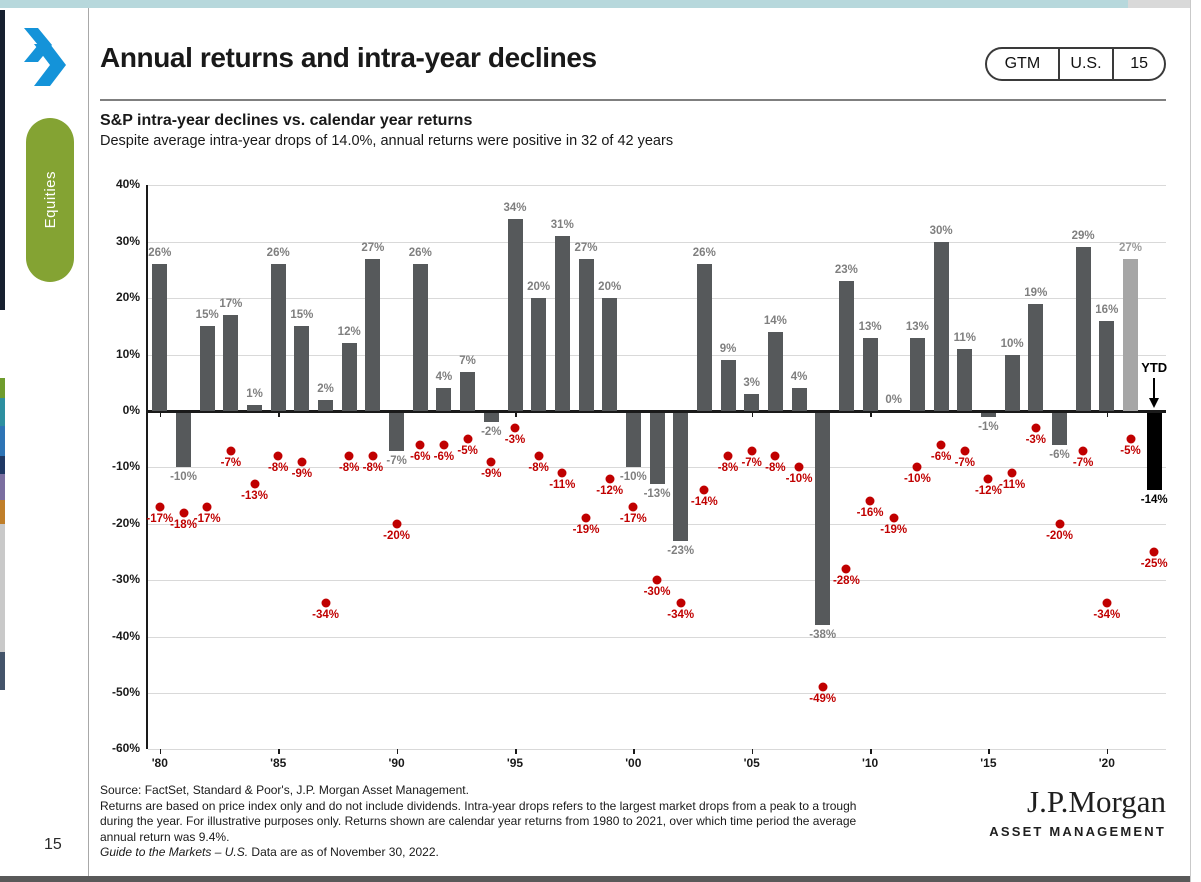 The width and height of the screenshot is (1201, 882). What do you see at coordinates (278, 337) in the screenshot?
I see `bar-1985` at bounding box center [278, 337].